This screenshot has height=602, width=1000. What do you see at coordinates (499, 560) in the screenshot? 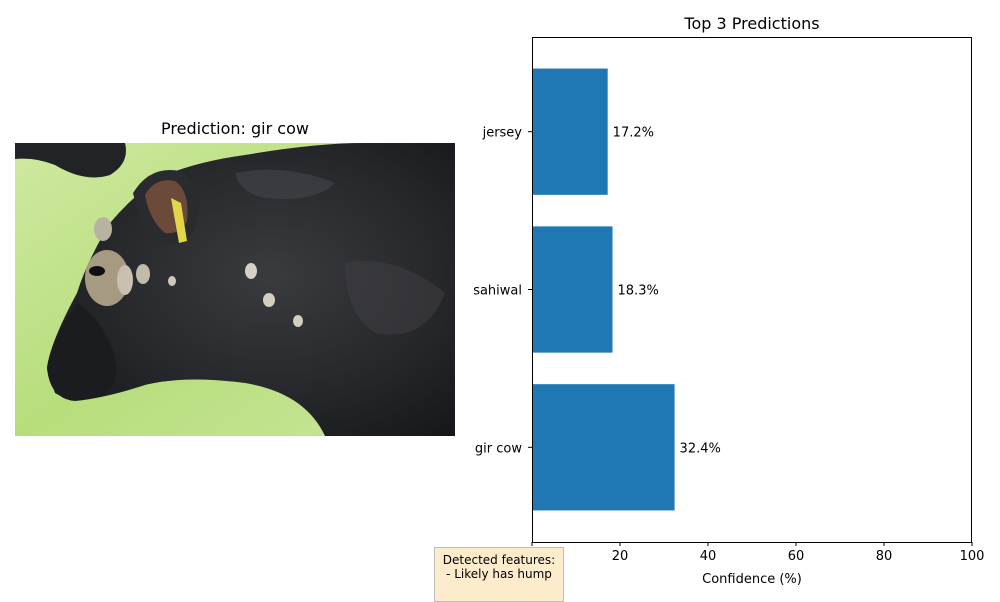
I see `features-heading: Detected features:` at bounding box center [499, 560].